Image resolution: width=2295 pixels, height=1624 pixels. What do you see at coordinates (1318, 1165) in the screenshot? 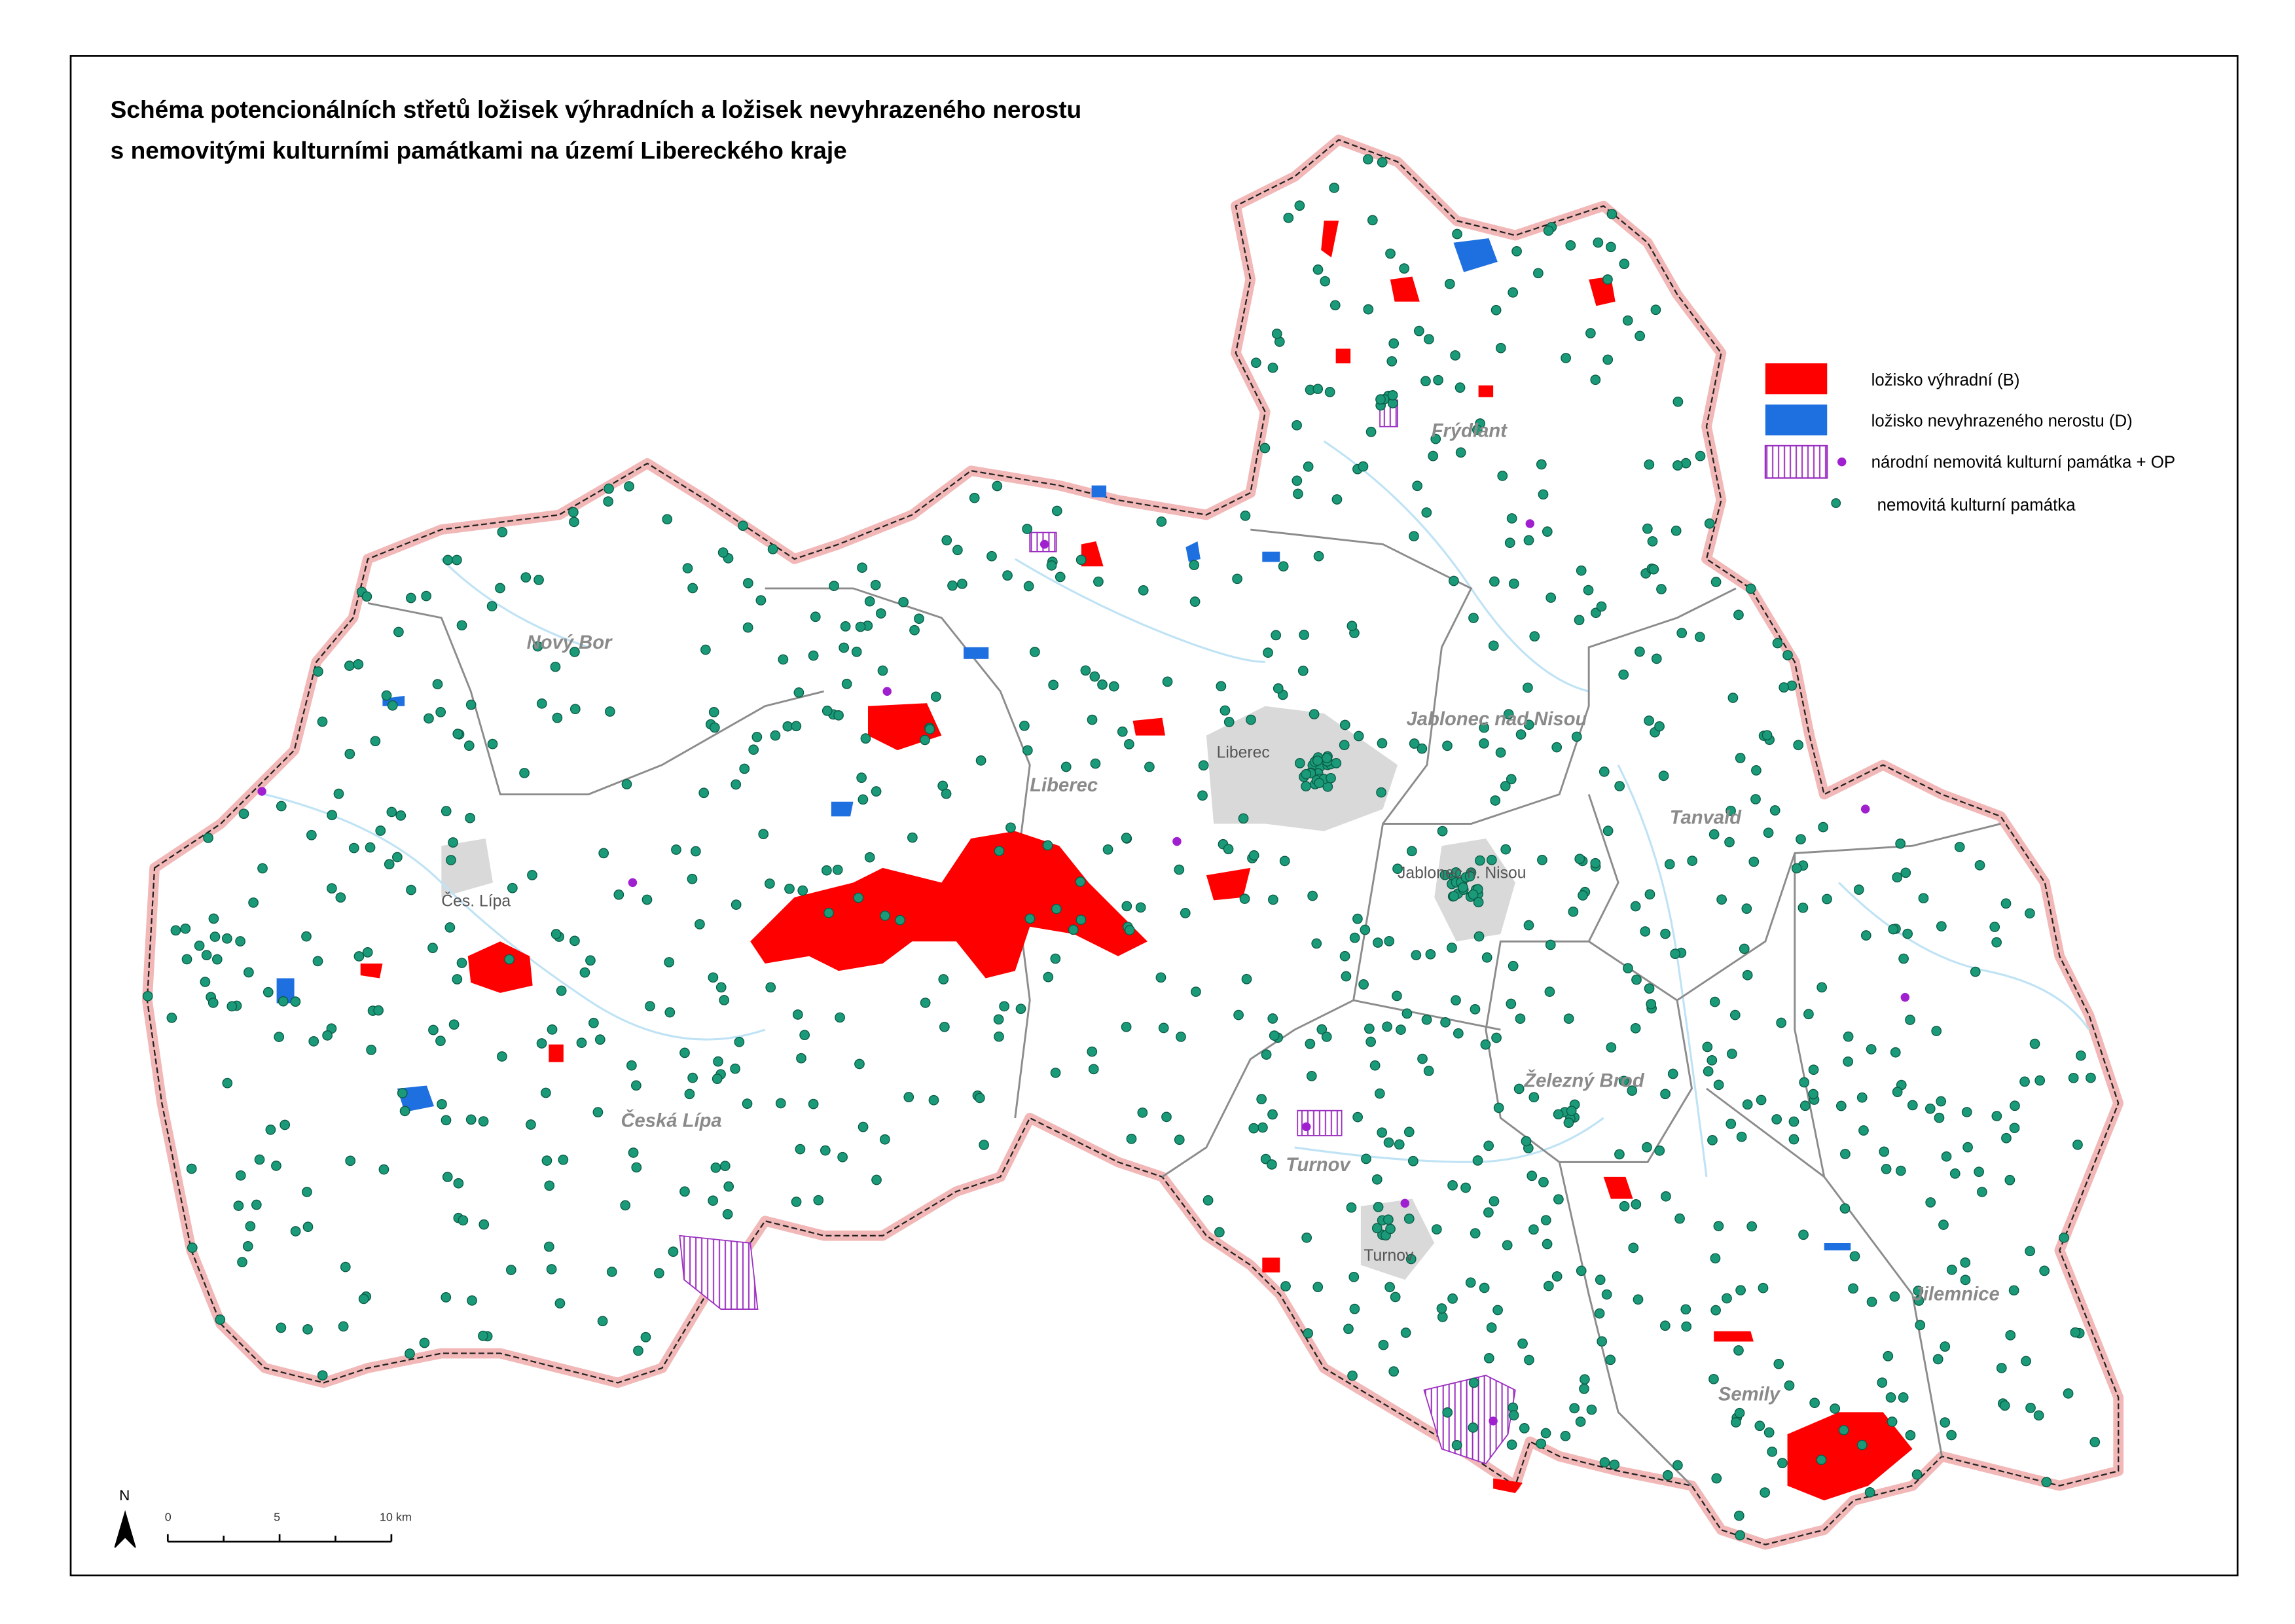
I see `place-label: Turnov` at bounding box center [1318, 1165].